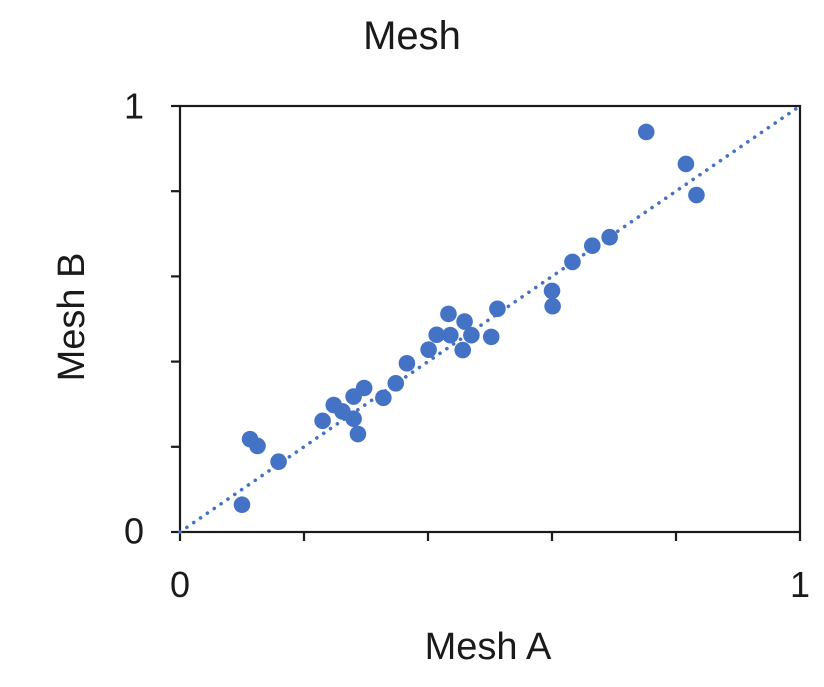 The width and height of the screenshot is (824, 687). Describe the element at coordinates (412, 36) in the screenshot. I see `chart-title: Mesh` at that location.